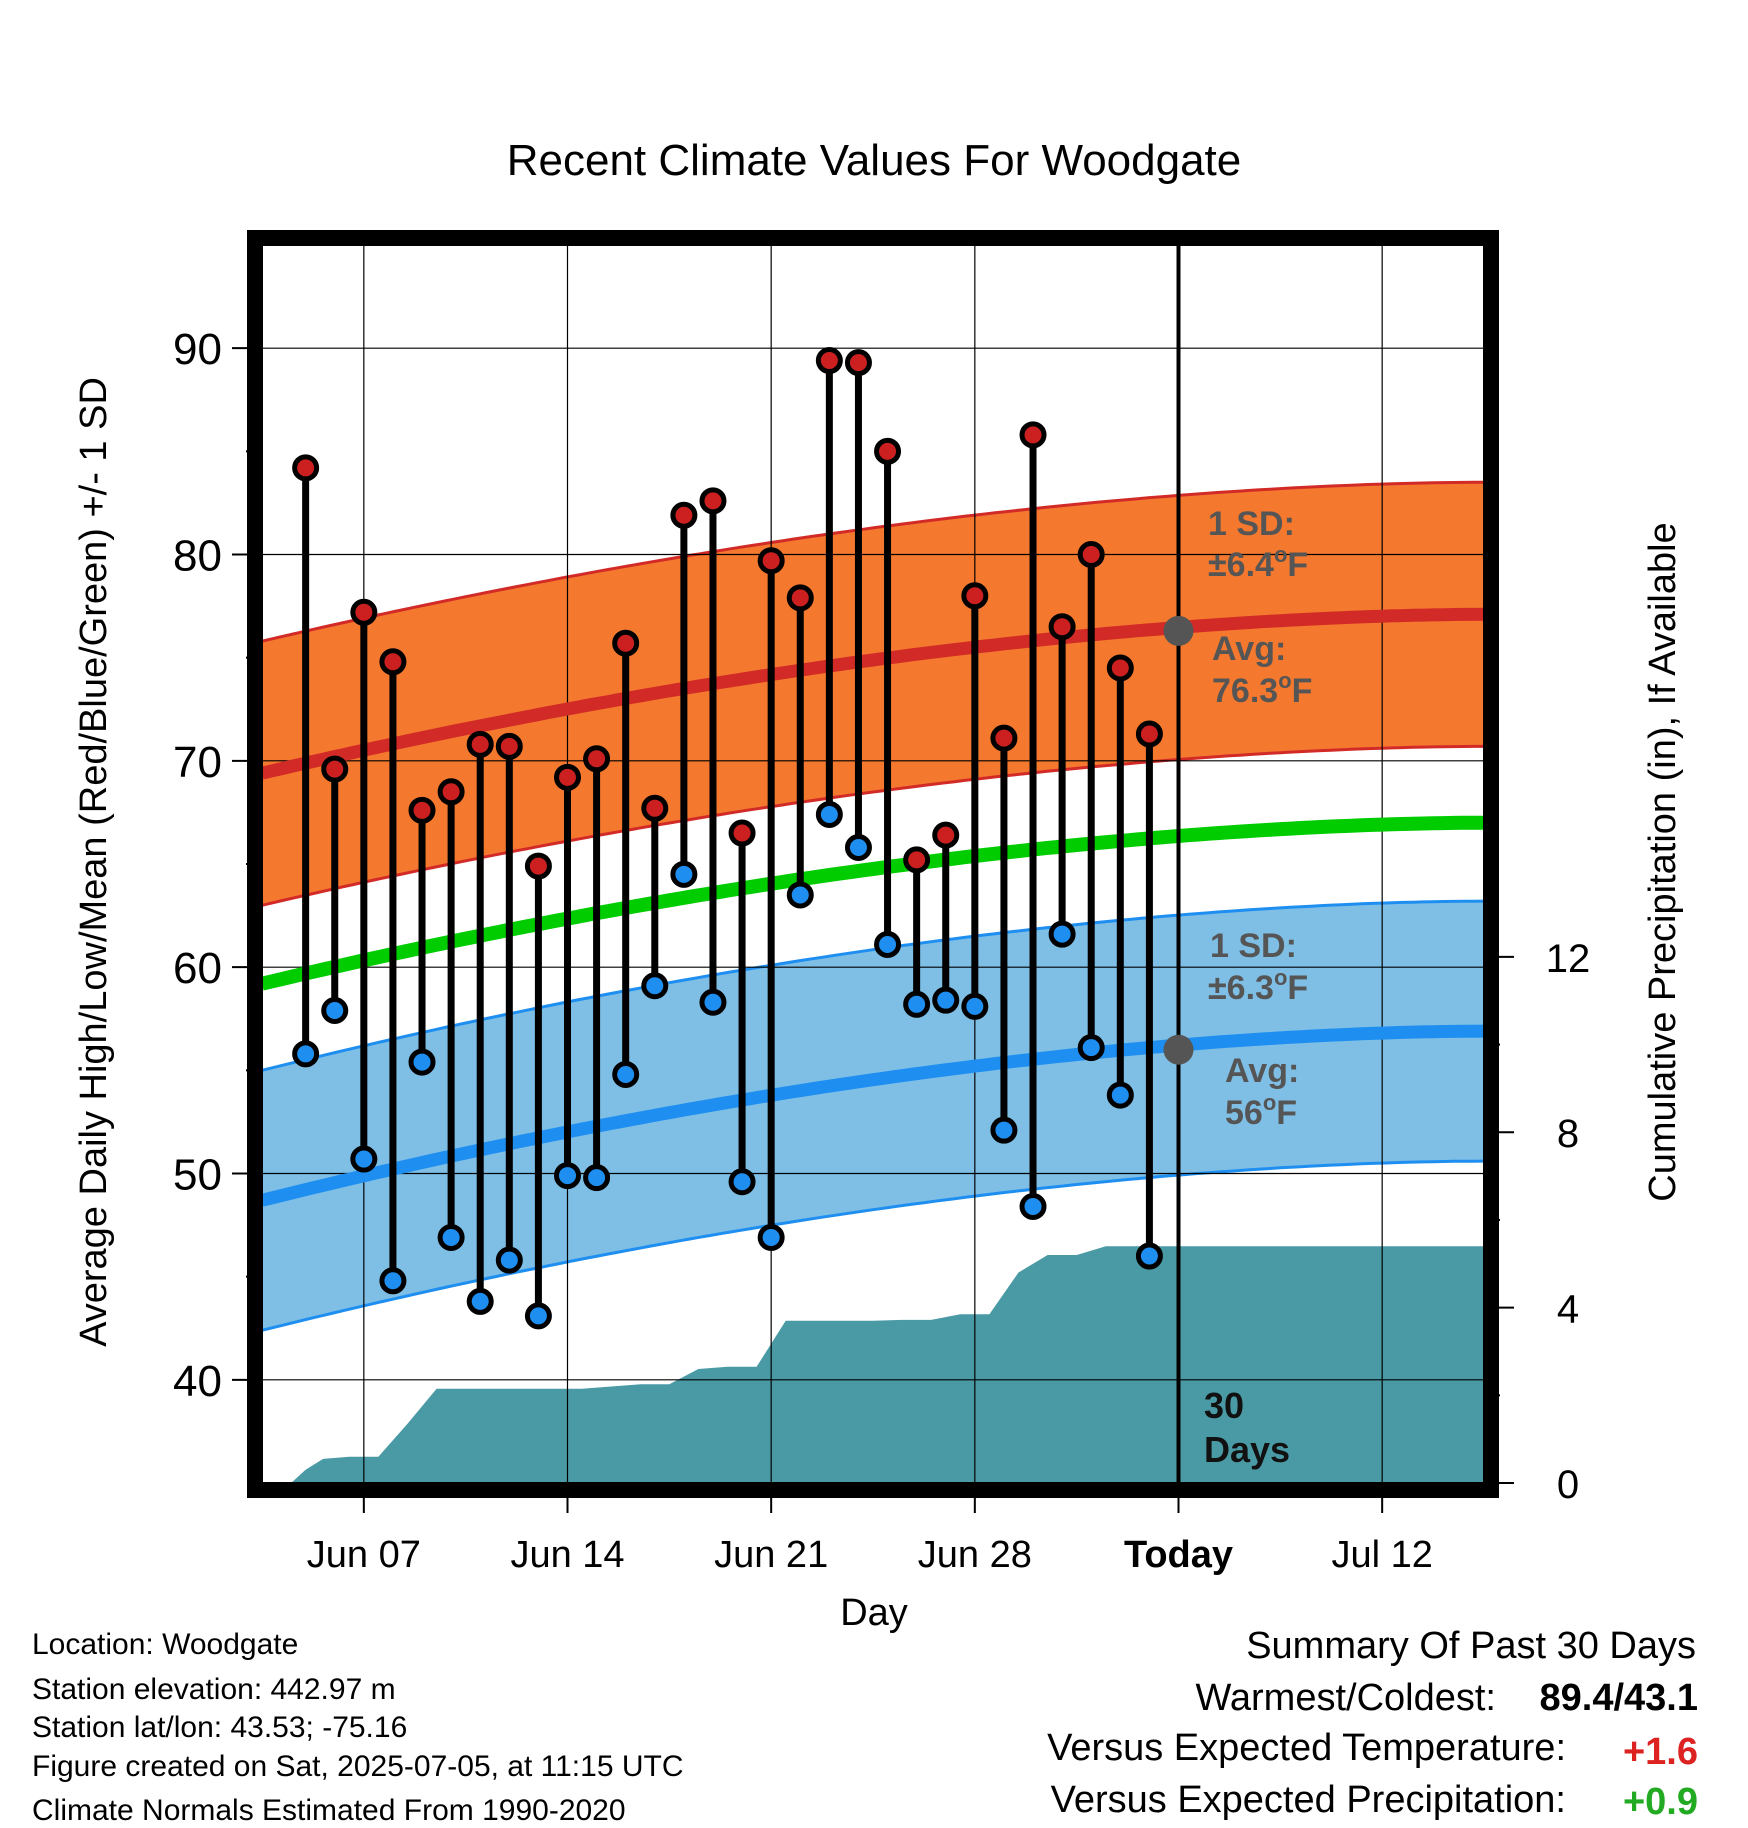  What do you see at coordinates (197, 349) in the screenshot?
I see `y-tick-label: 90` at bounding box center [197, 349].